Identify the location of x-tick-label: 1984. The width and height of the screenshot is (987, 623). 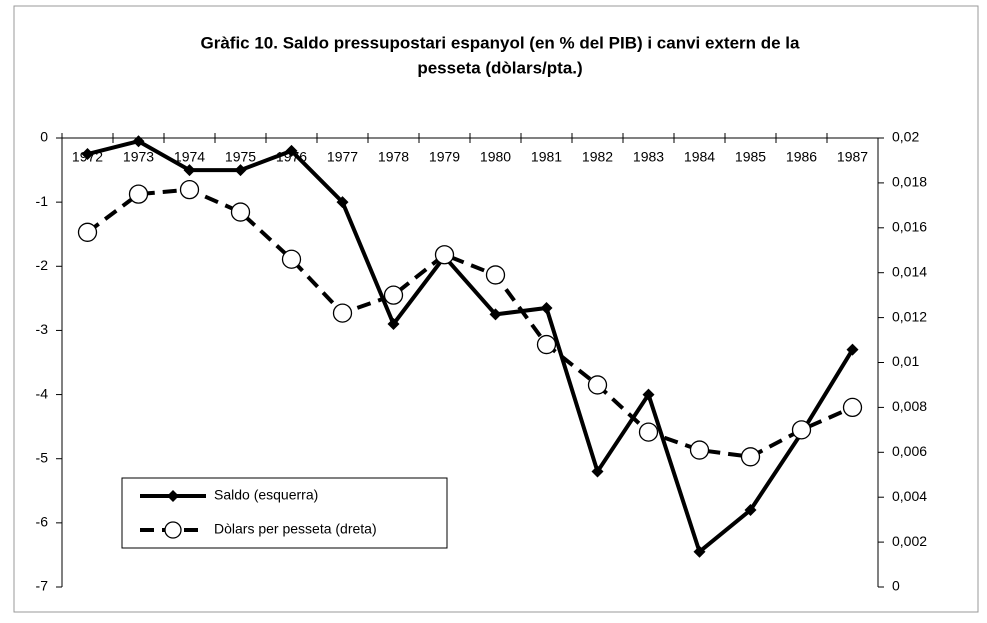
(699, 157).